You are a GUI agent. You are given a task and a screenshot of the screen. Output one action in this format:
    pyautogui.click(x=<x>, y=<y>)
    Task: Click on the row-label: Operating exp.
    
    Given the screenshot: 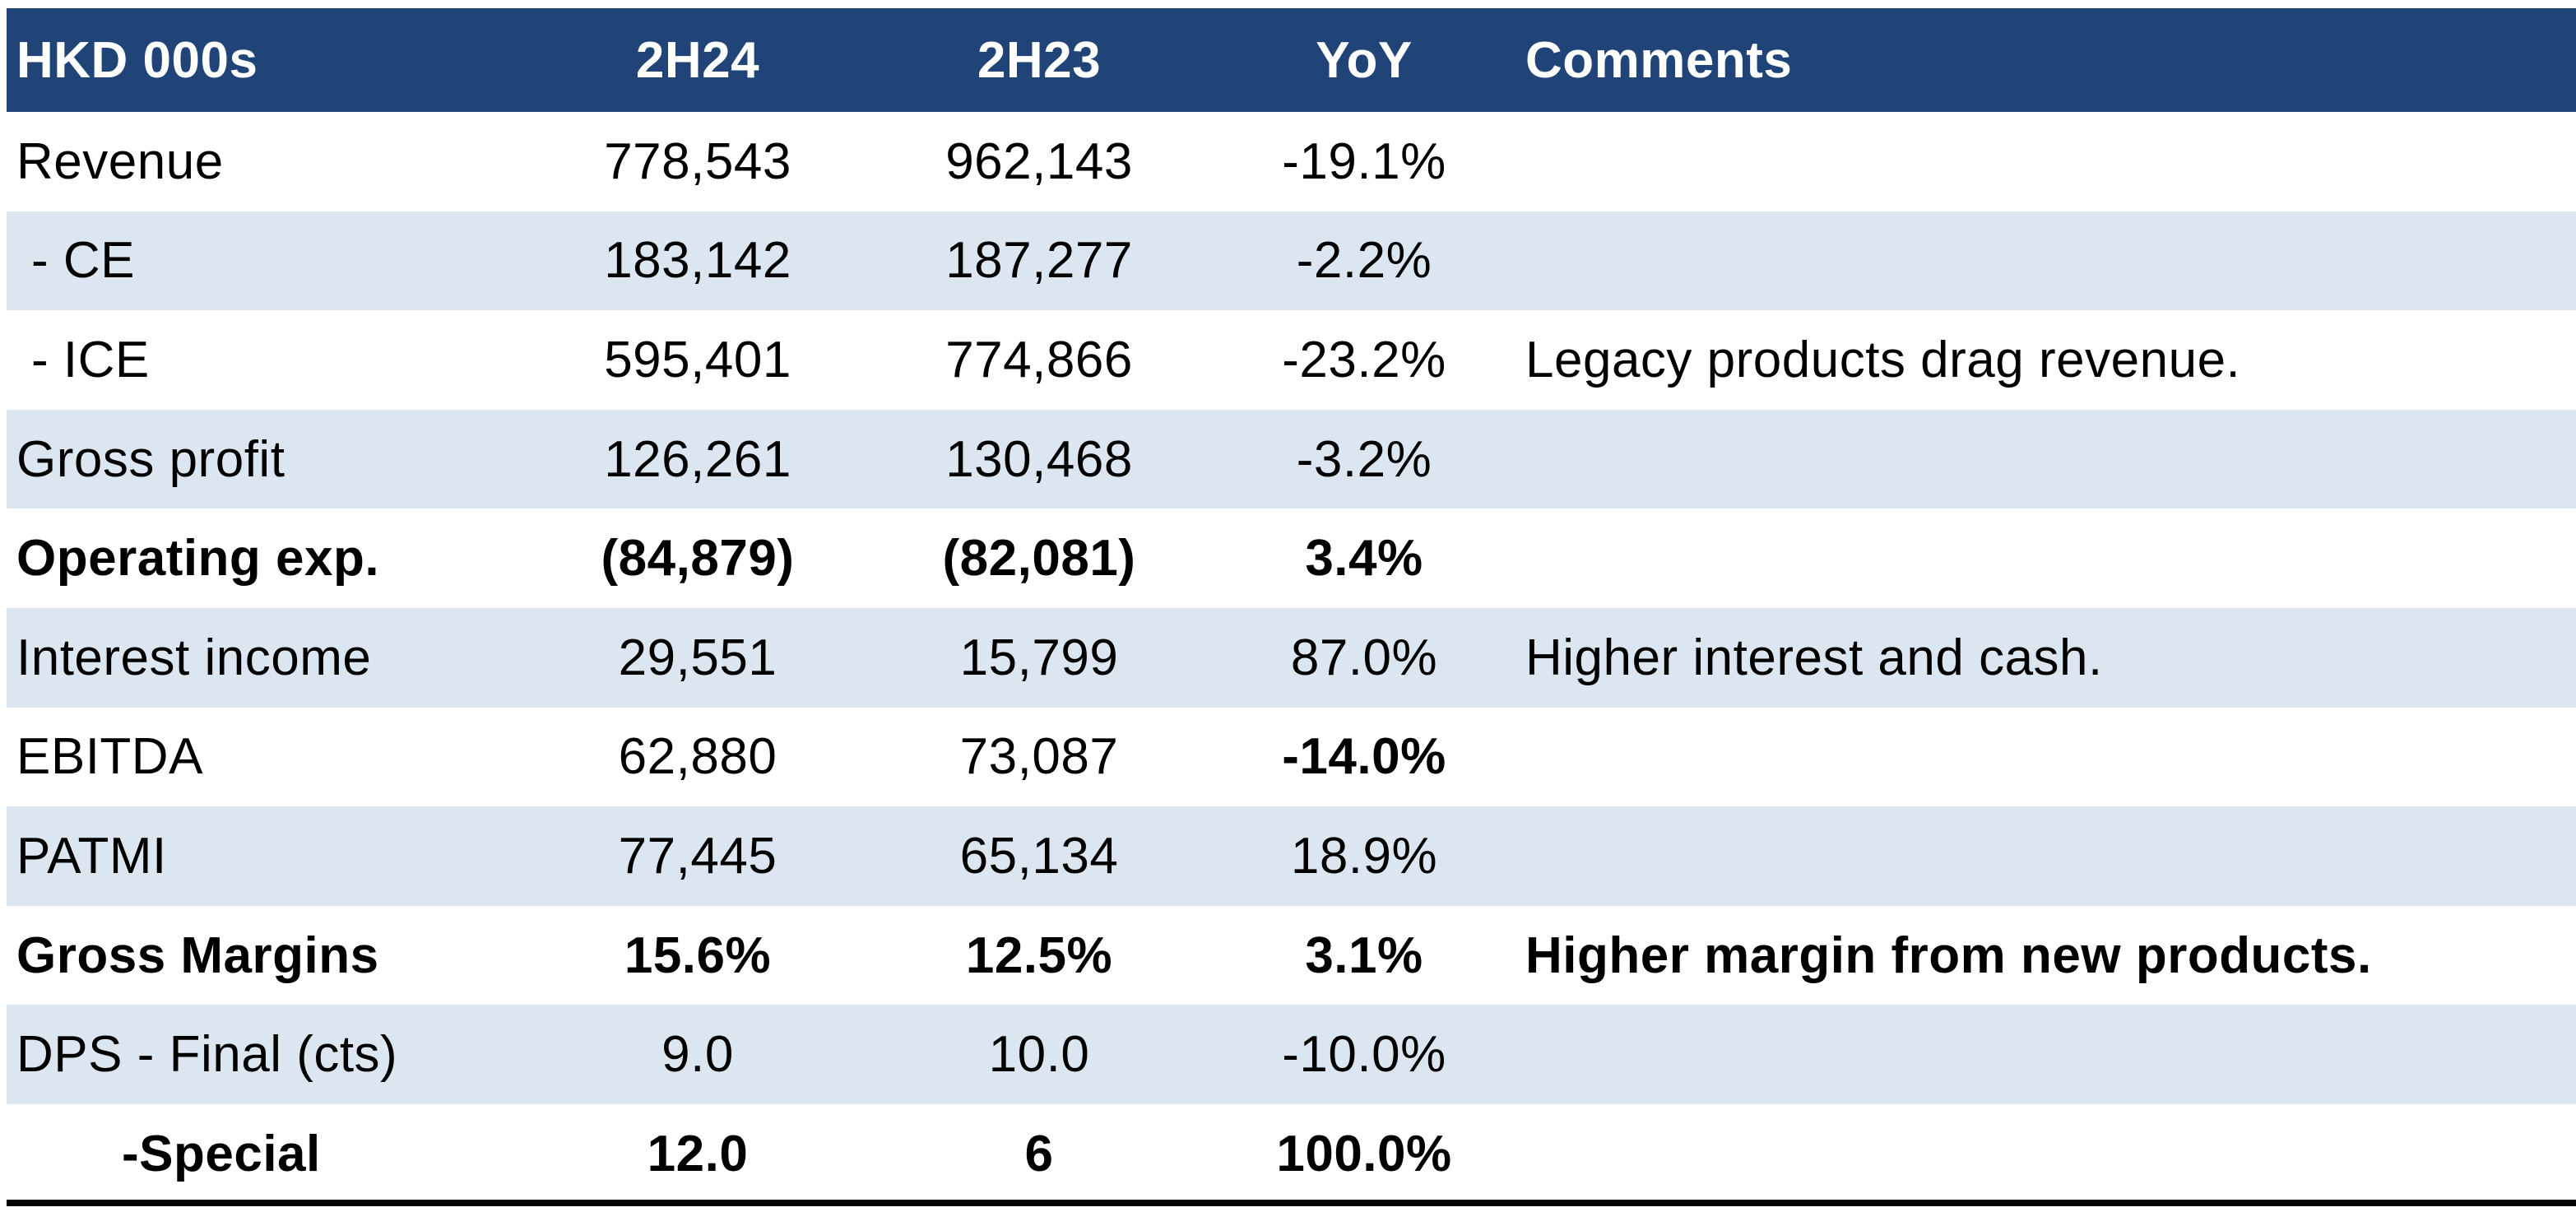 What is the action you would take?
    pyautogui.click(x=198, y=558)
    